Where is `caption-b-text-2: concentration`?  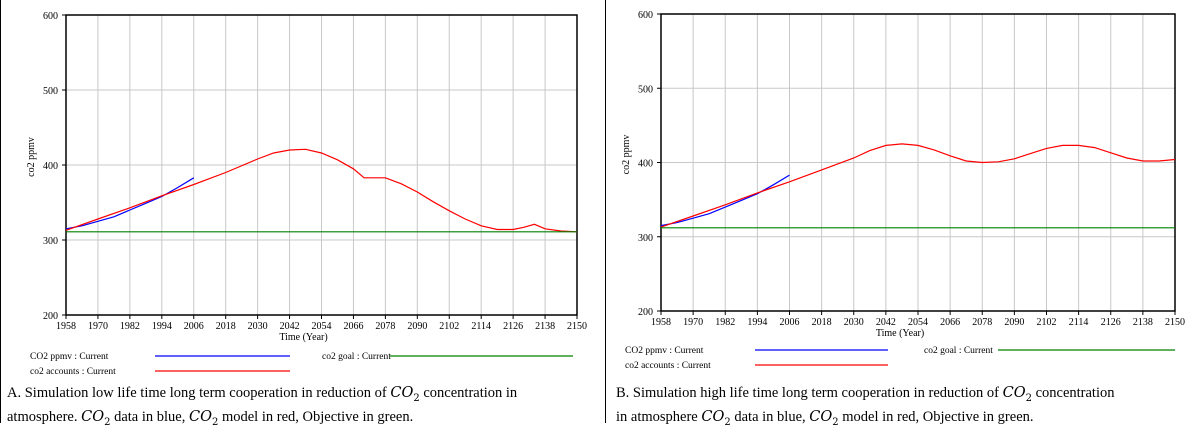
caption-b-text-2: concentration is located at coordinates (1073, 393).